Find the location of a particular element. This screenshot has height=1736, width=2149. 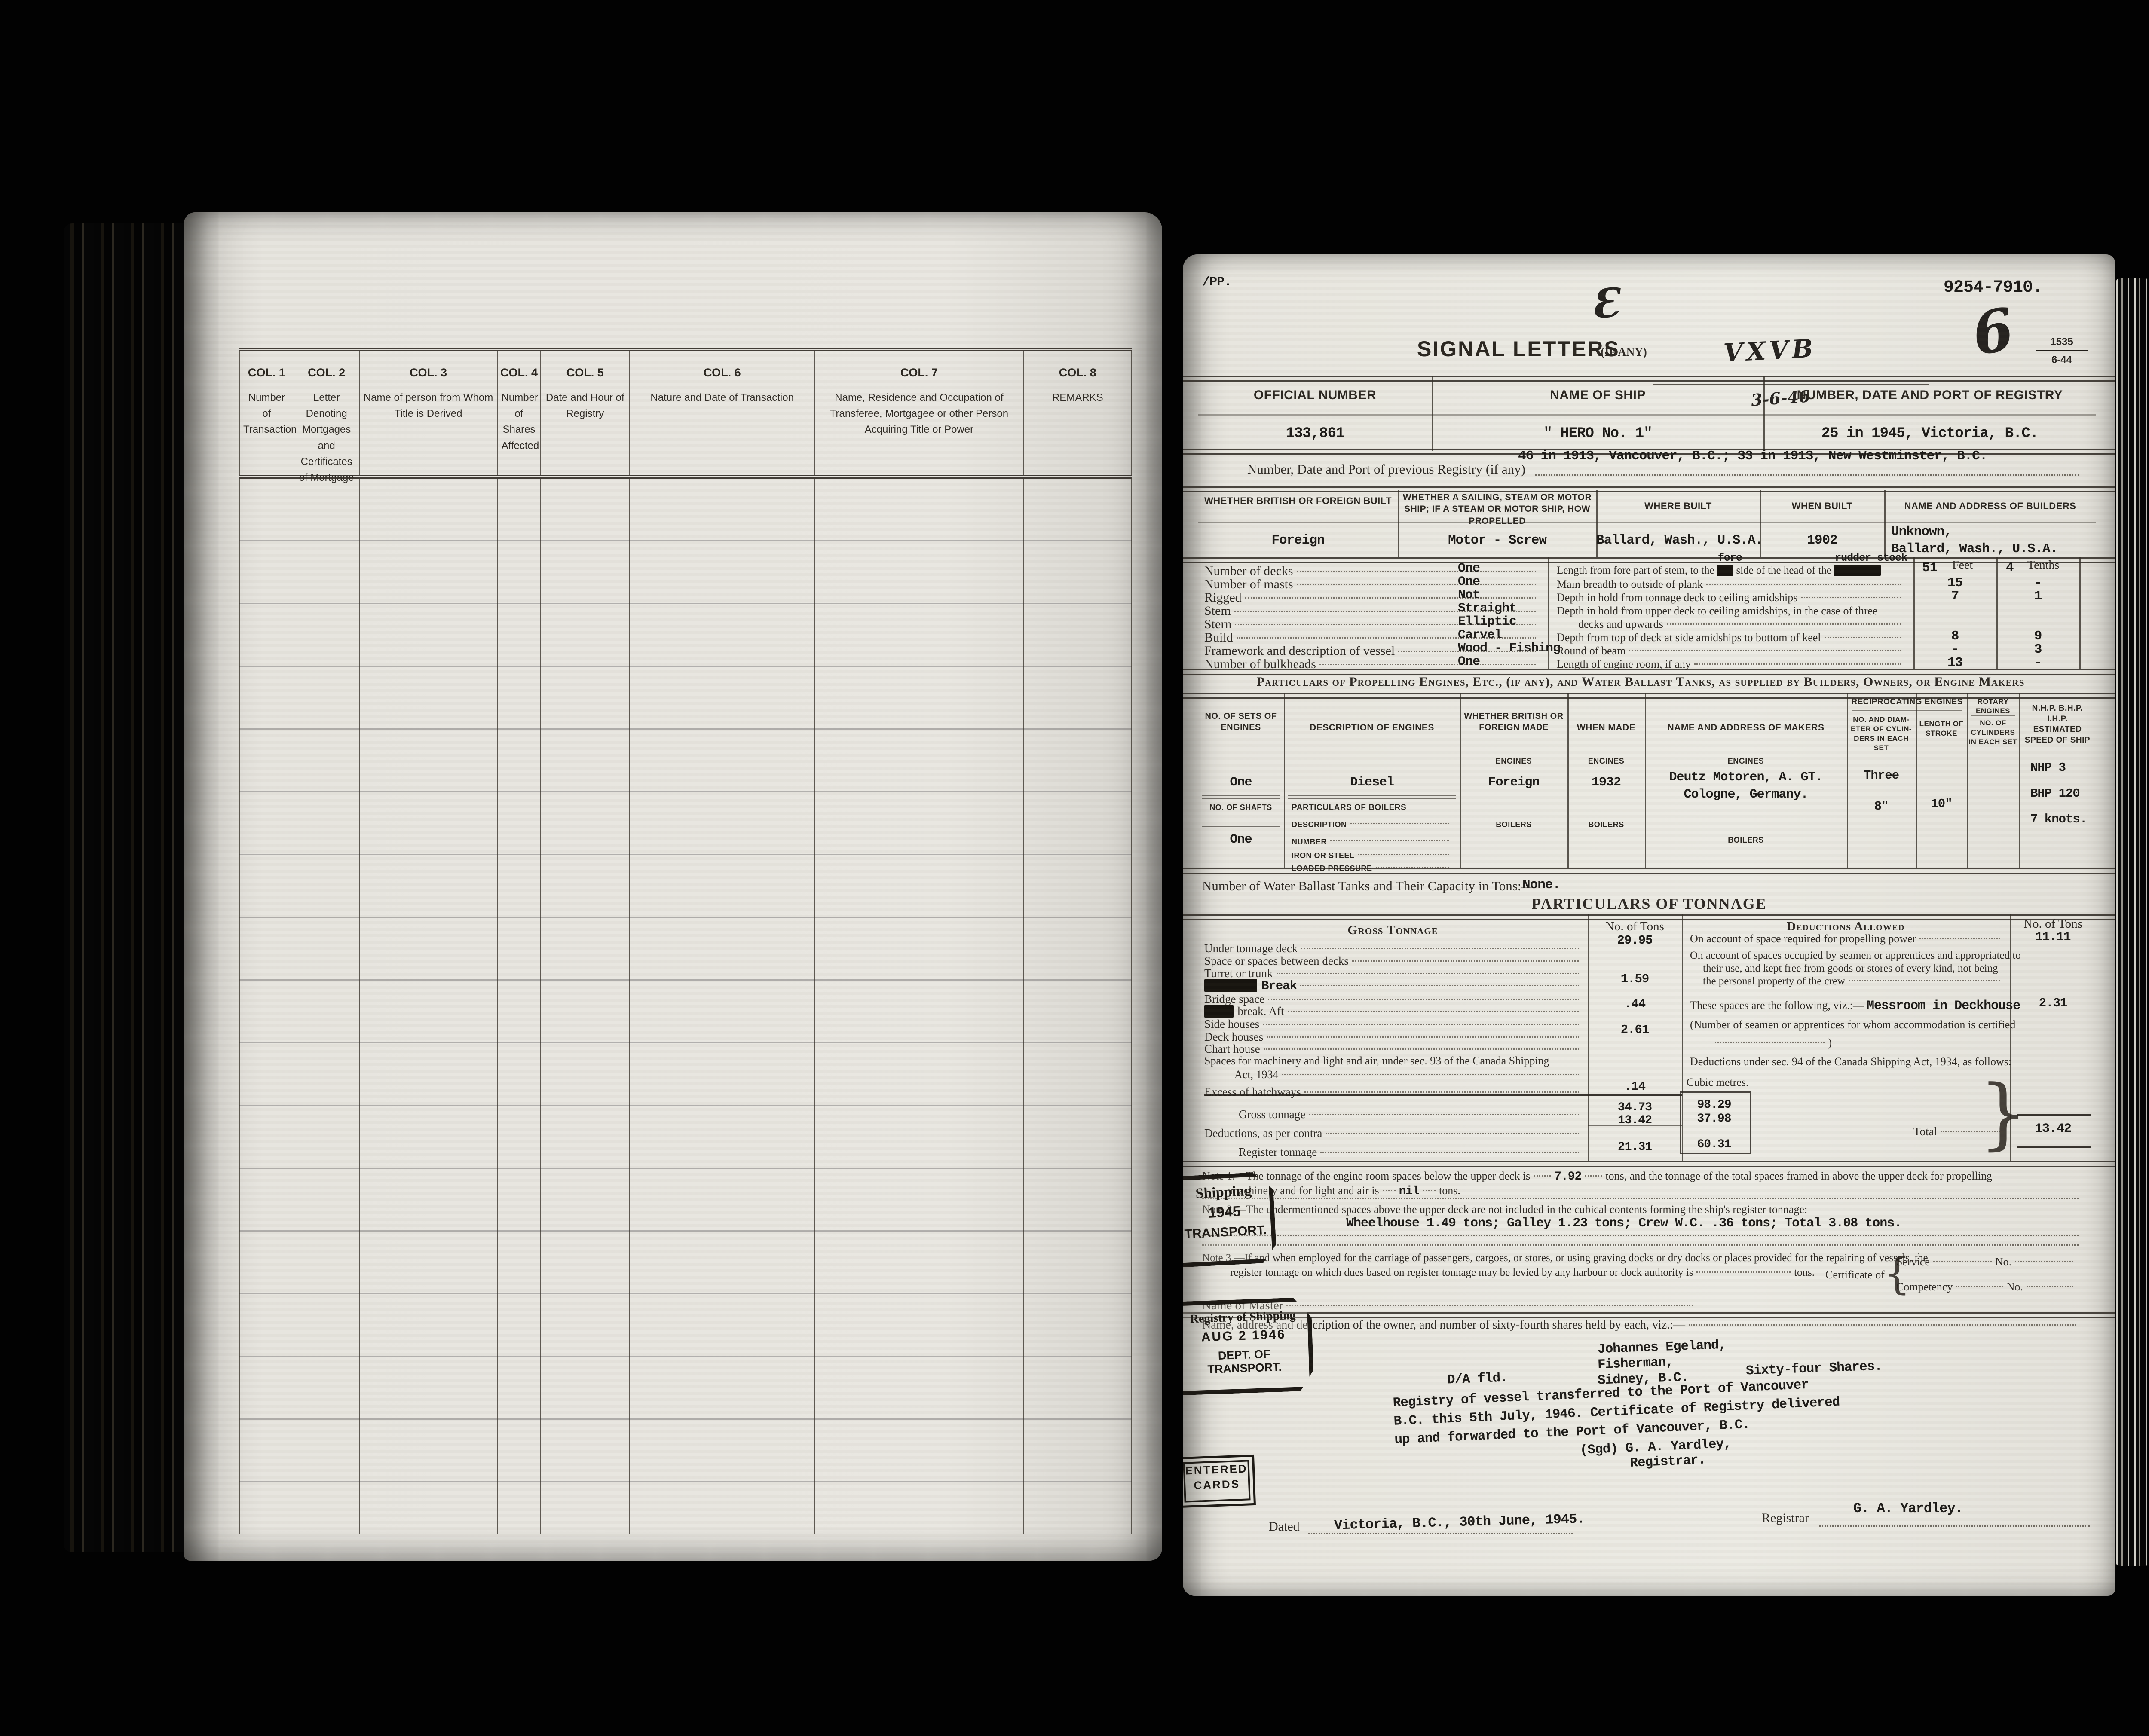

shafts-label: NO. OF SHAFTS is located at coordinates (1240, 807).